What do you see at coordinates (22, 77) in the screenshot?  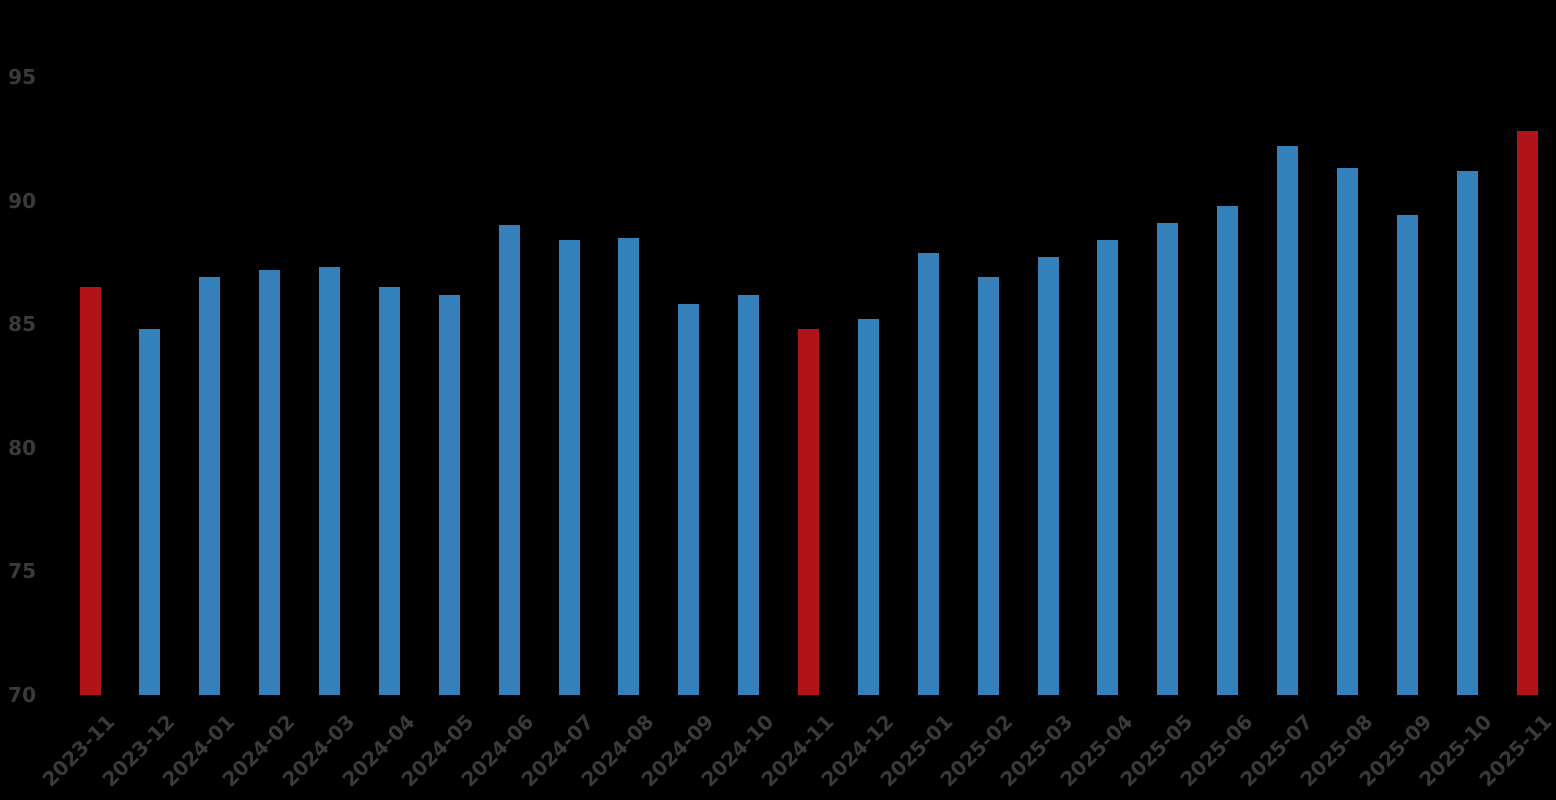 I see `y-tick-label: 95` at bounding box center [22, 77].